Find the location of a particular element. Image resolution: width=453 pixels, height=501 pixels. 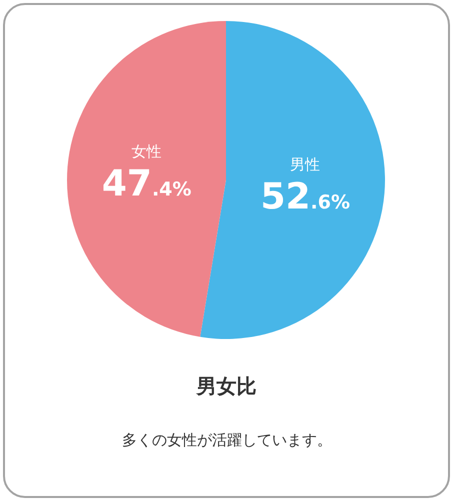

text: 男女比 is located at coordinates (226, 386).